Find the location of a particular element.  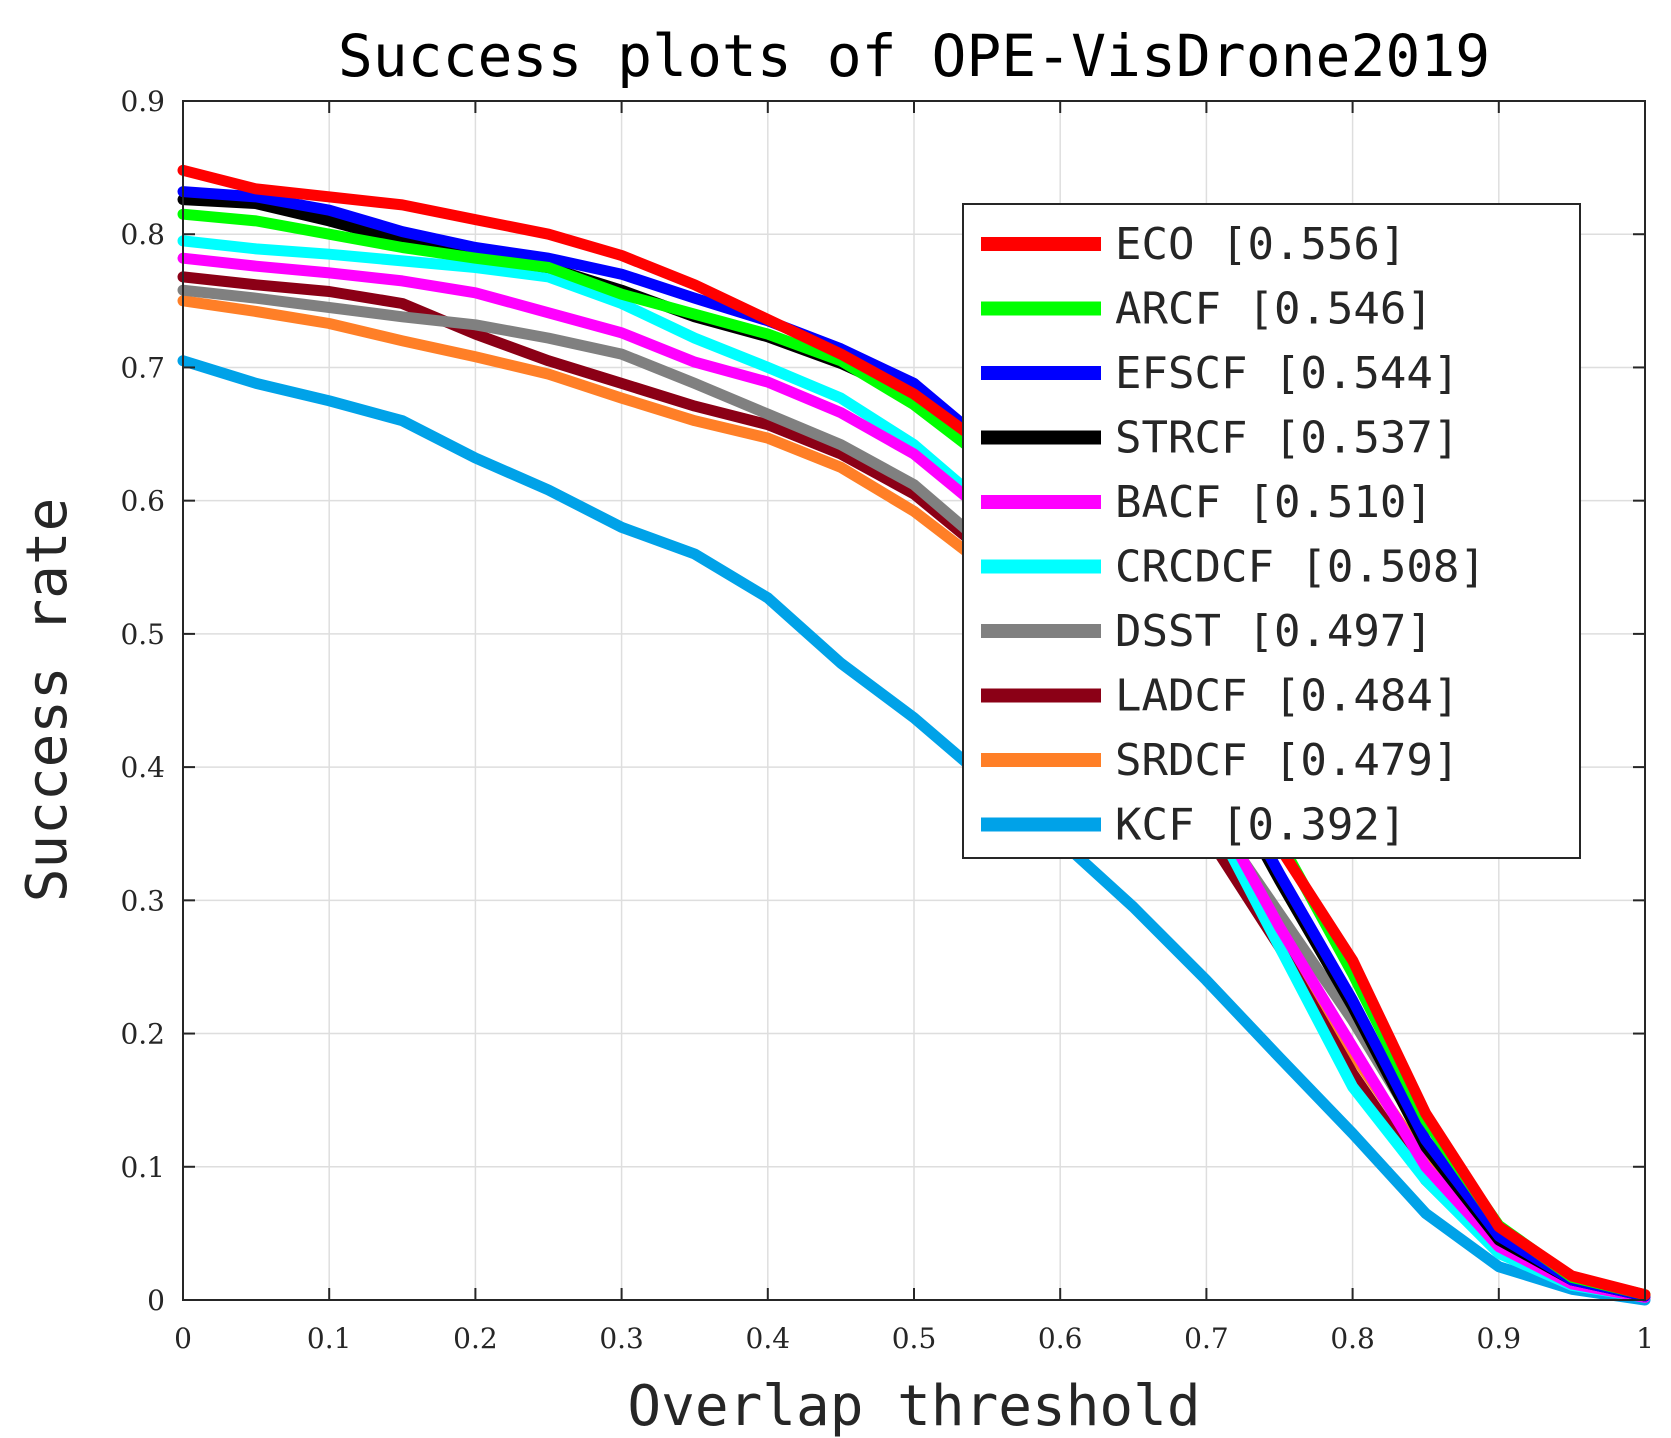

y-axis-label: Success rate is located at coordinates (47, 700).